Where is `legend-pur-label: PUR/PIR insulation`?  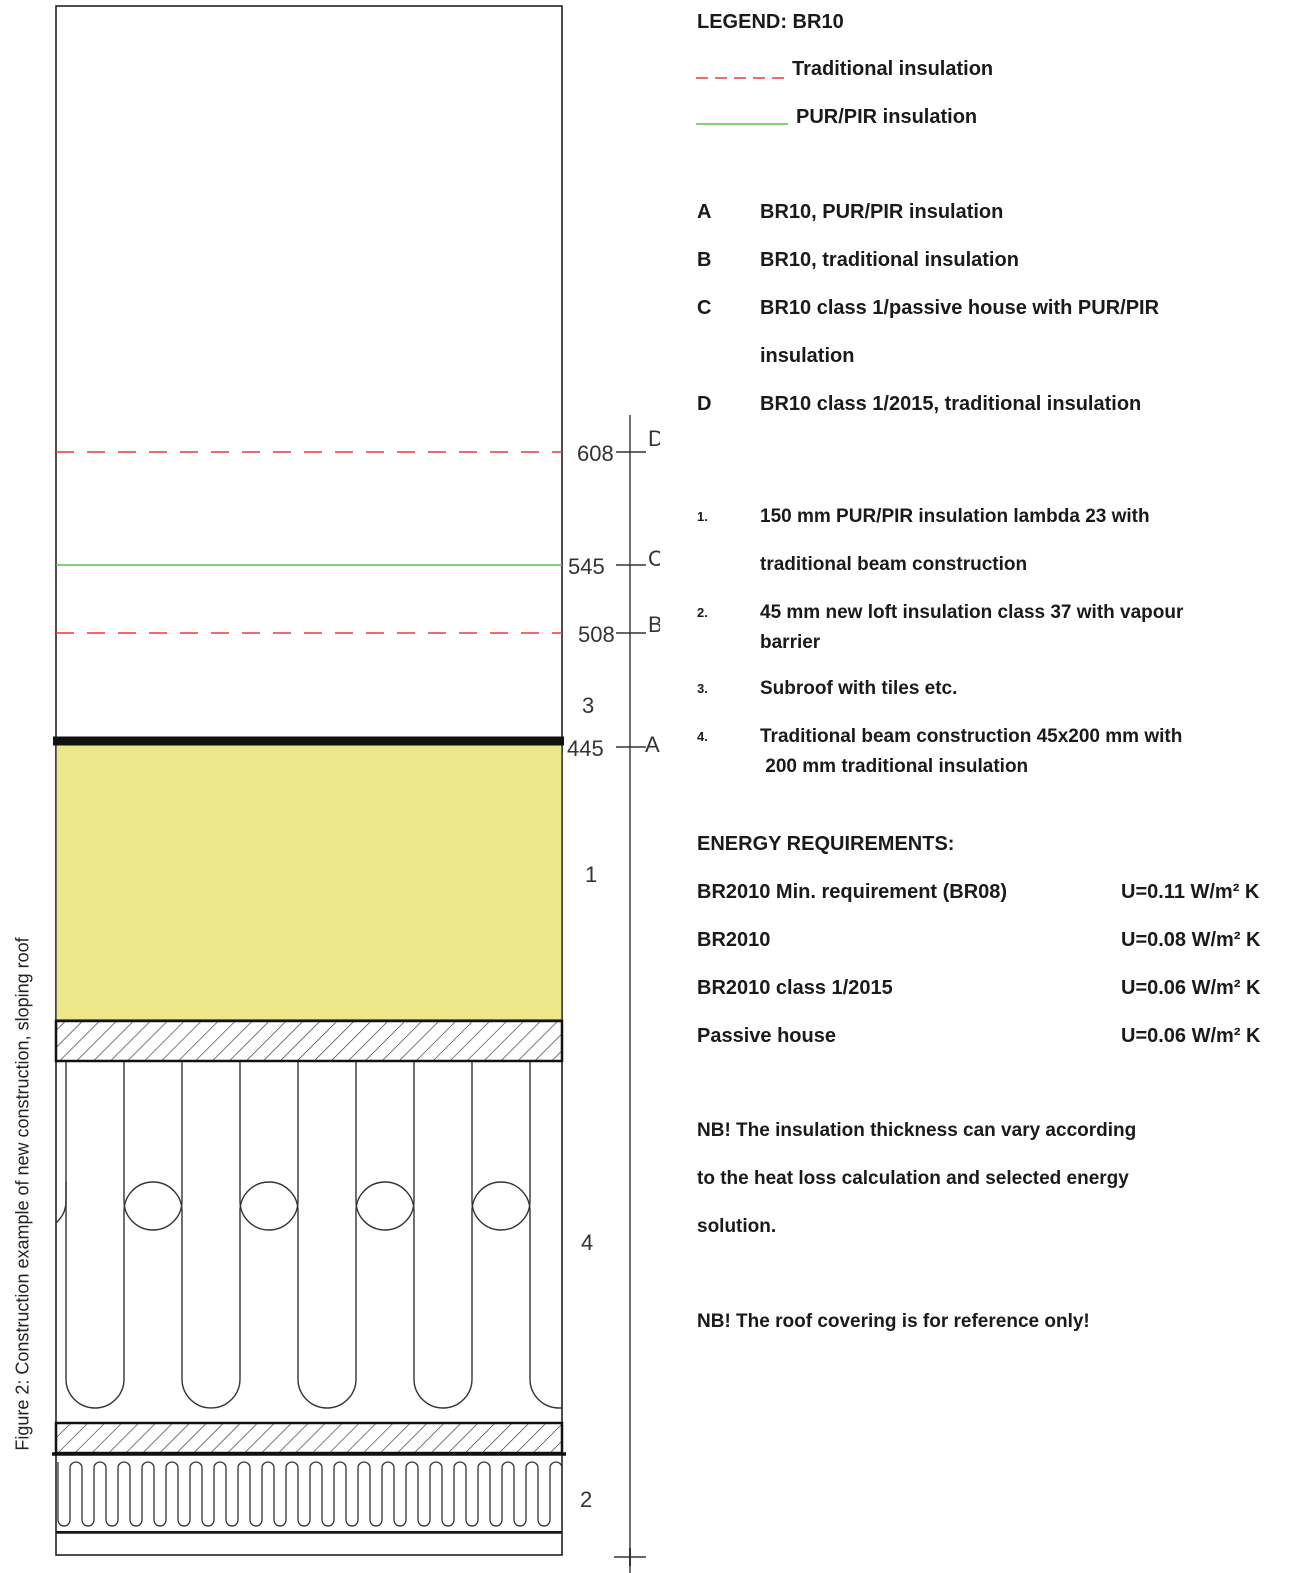 legend-pur-label: PUR/PIR insulation is located at coordinates (887, 117).